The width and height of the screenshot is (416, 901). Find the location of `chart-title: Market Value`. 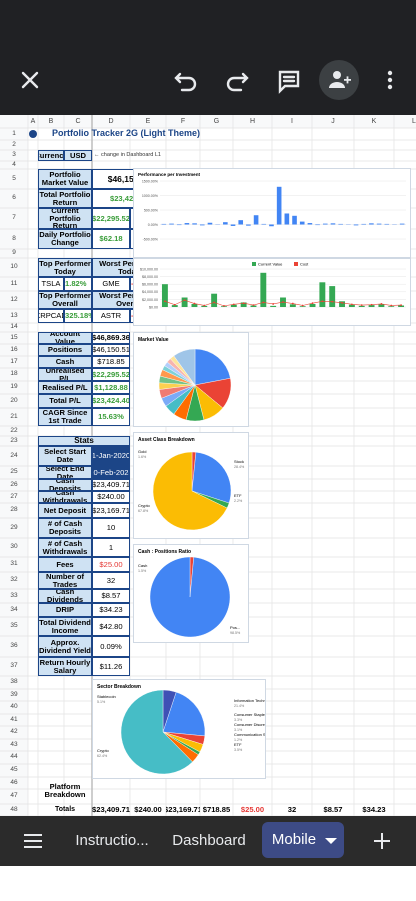

chart-title: Market Value is located at coordinates (153, 340).